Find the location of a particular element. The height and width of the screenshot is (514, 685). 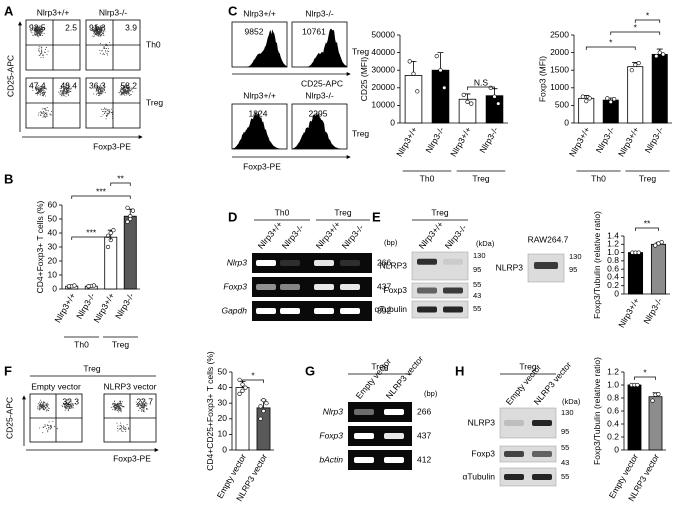

group-label: Th0 is located at coordinates (427, 178).